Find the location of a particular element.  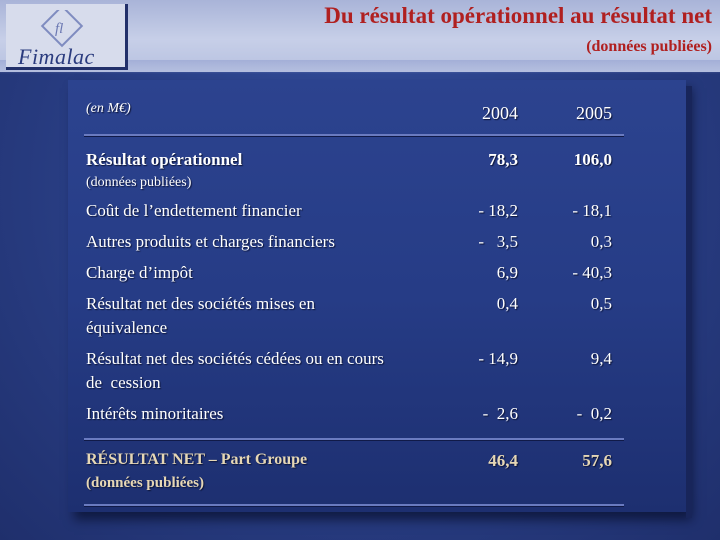

row-label-operating-result: Résultat opérationnel is located at coordinates (164, 159).